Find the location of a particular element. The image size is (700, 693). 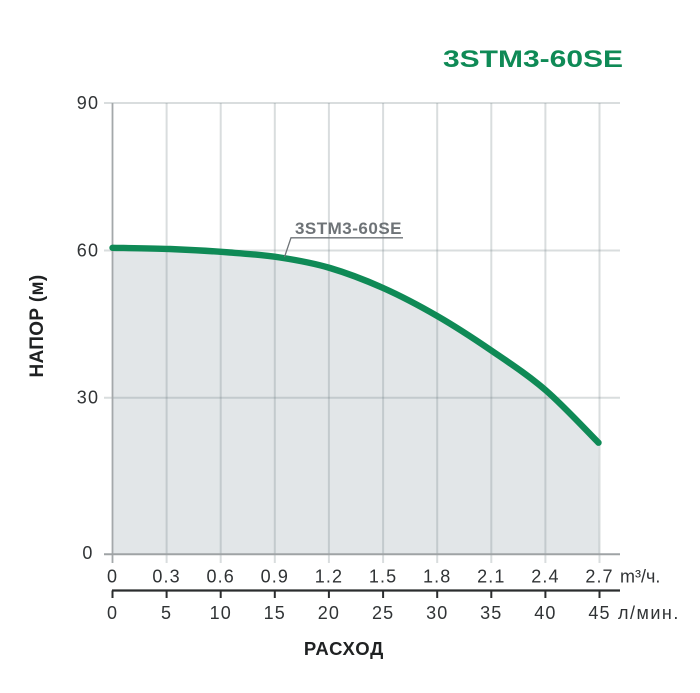

svg-text: 0.3 is located at coordinates (166, 577).